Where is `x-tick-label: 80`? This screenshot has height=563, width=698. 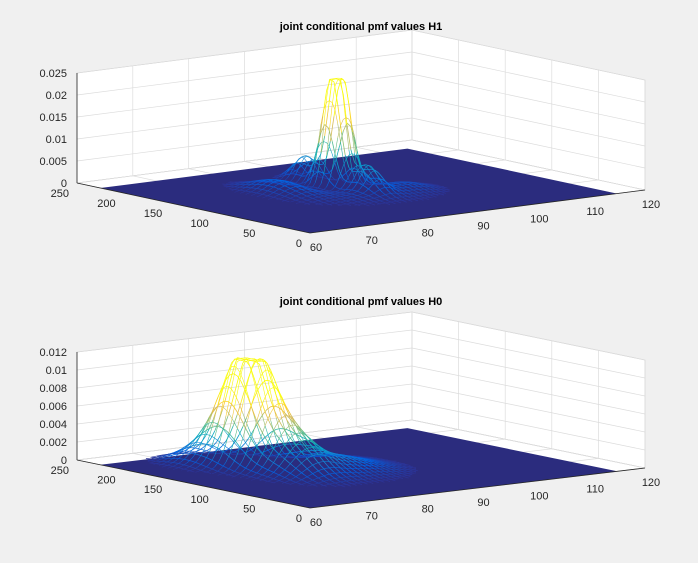 x-tick-label: 80 is located at coordinates (428, 234).